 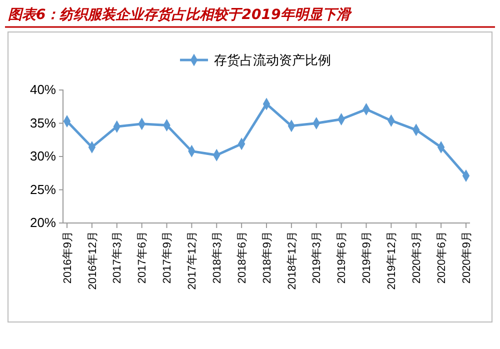 What do you see at coordinates (43, 122) in the screenshot?
I see `y-tick-label: 35%` at bounding box center [43, 122].